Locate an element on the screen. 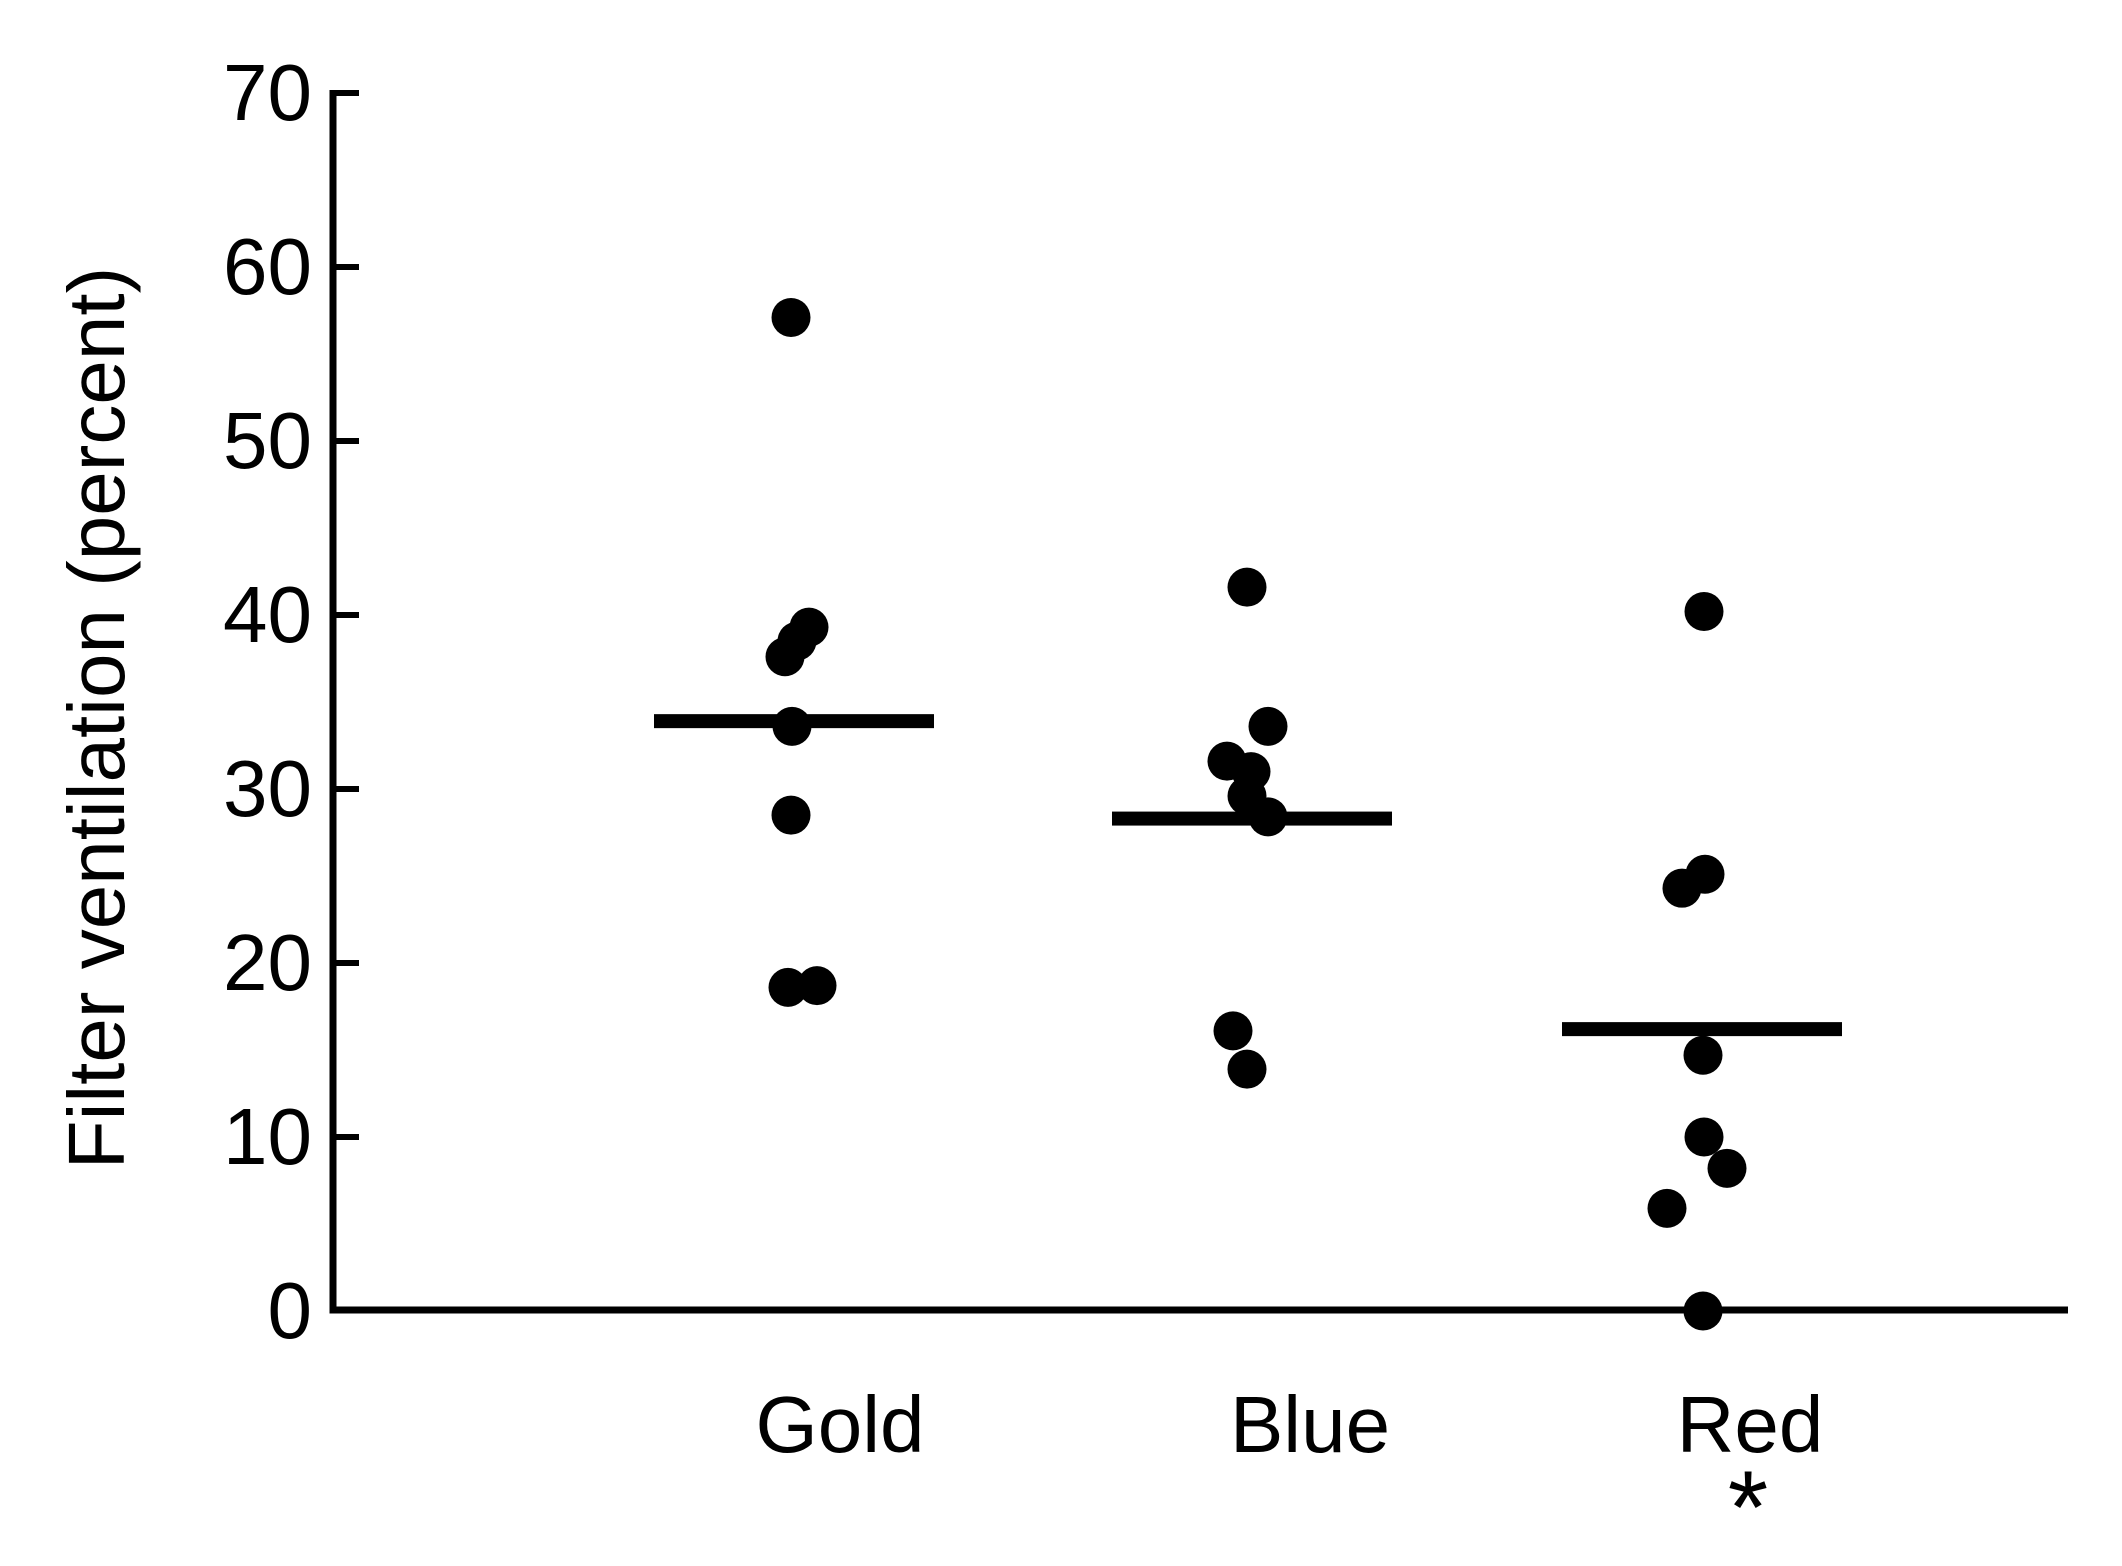  y-tick-label: 10 is located at coordinates (267, 1136).